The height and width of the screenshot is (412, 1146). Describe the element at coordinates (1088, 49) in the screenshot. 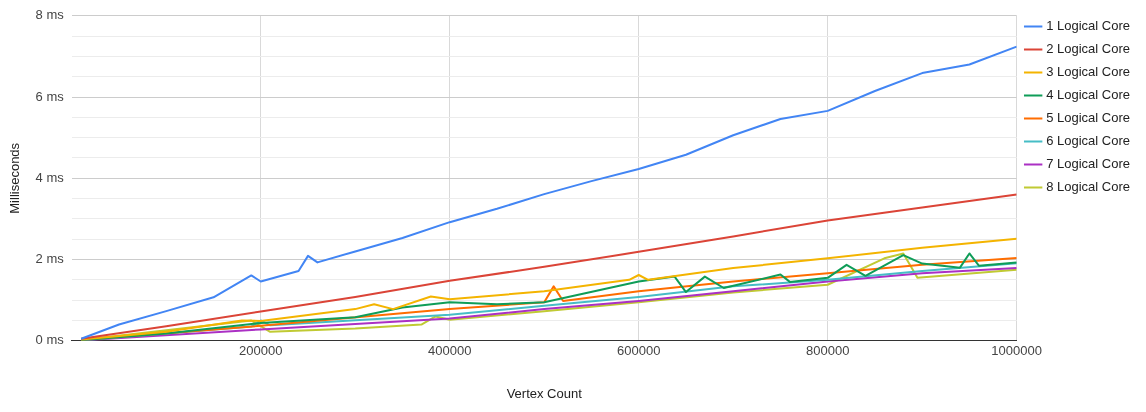

I see `legend-label: 2 Logical Core` at that location.